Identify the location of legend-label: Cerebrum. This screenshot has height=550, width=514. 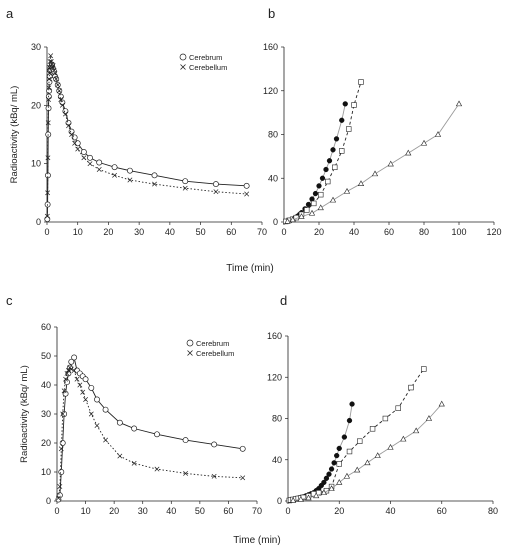
(205, 57).